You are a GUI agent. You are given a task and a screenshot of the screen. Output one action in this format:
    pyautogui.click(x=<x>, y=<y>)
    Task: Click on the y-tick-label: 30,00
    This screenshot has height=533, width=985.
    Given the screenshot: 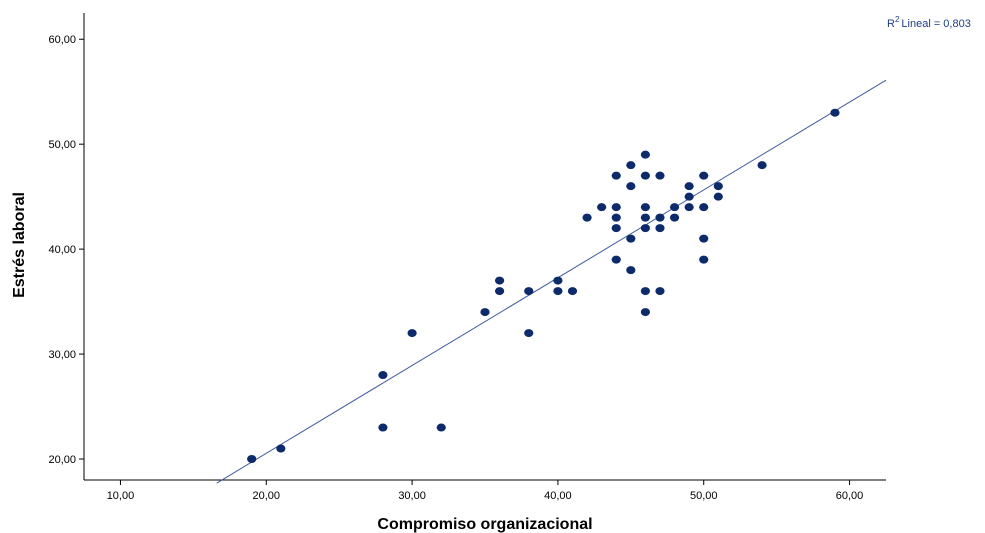 What is the action you would take?
    pyautogui.click(x=62, y=355)
    